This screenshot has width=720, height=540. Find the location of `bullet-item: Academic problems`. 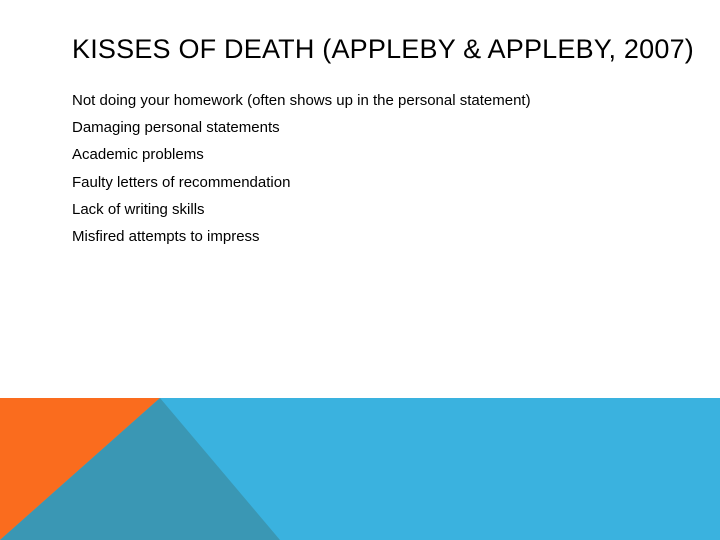

bullet-item: Academic problems is located at coordinates (138, 155).